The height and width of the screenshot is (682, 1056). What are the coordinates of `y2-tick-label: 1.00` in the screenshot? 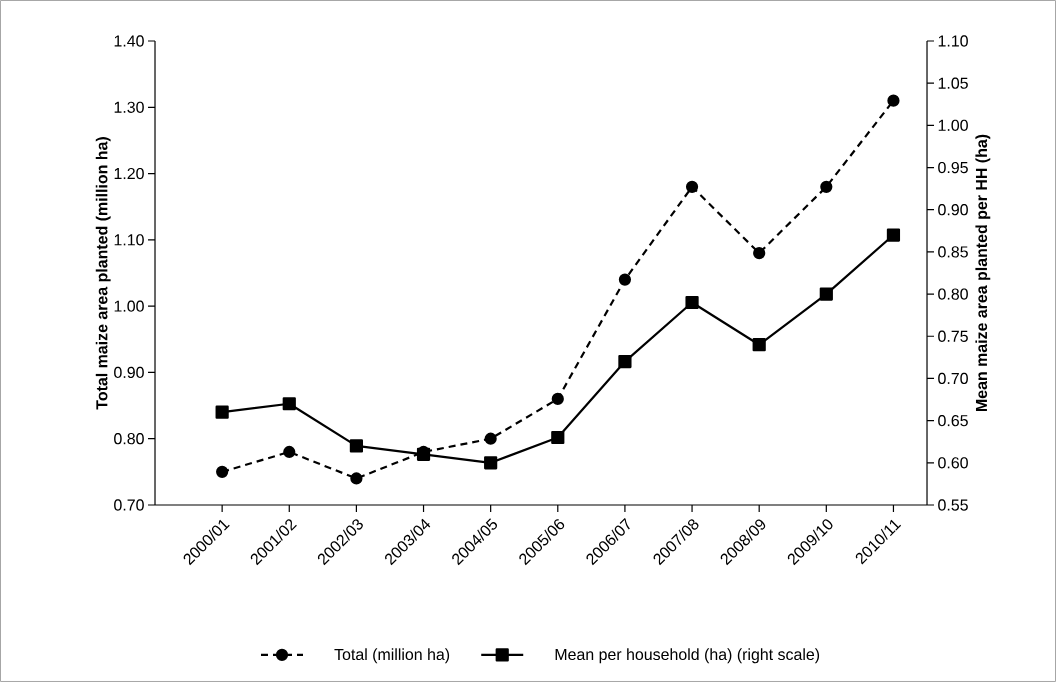 It's located at (953, 125).